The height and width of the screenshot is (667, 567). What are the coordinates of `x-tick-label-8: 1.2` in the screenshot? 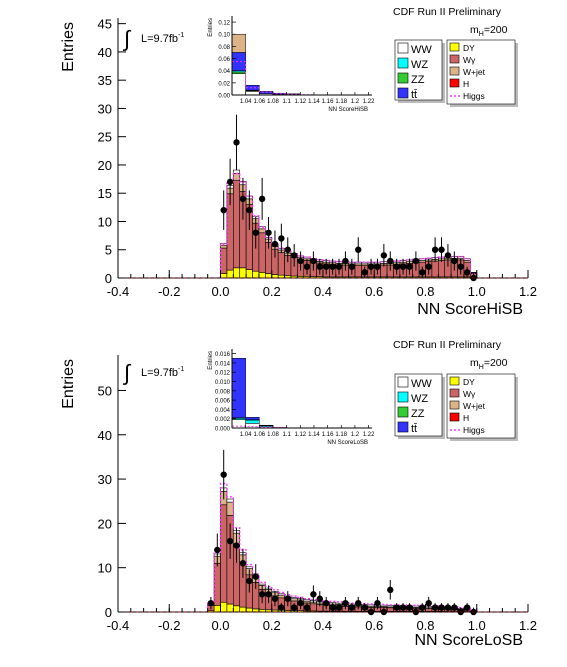 It's located at (528, 291).